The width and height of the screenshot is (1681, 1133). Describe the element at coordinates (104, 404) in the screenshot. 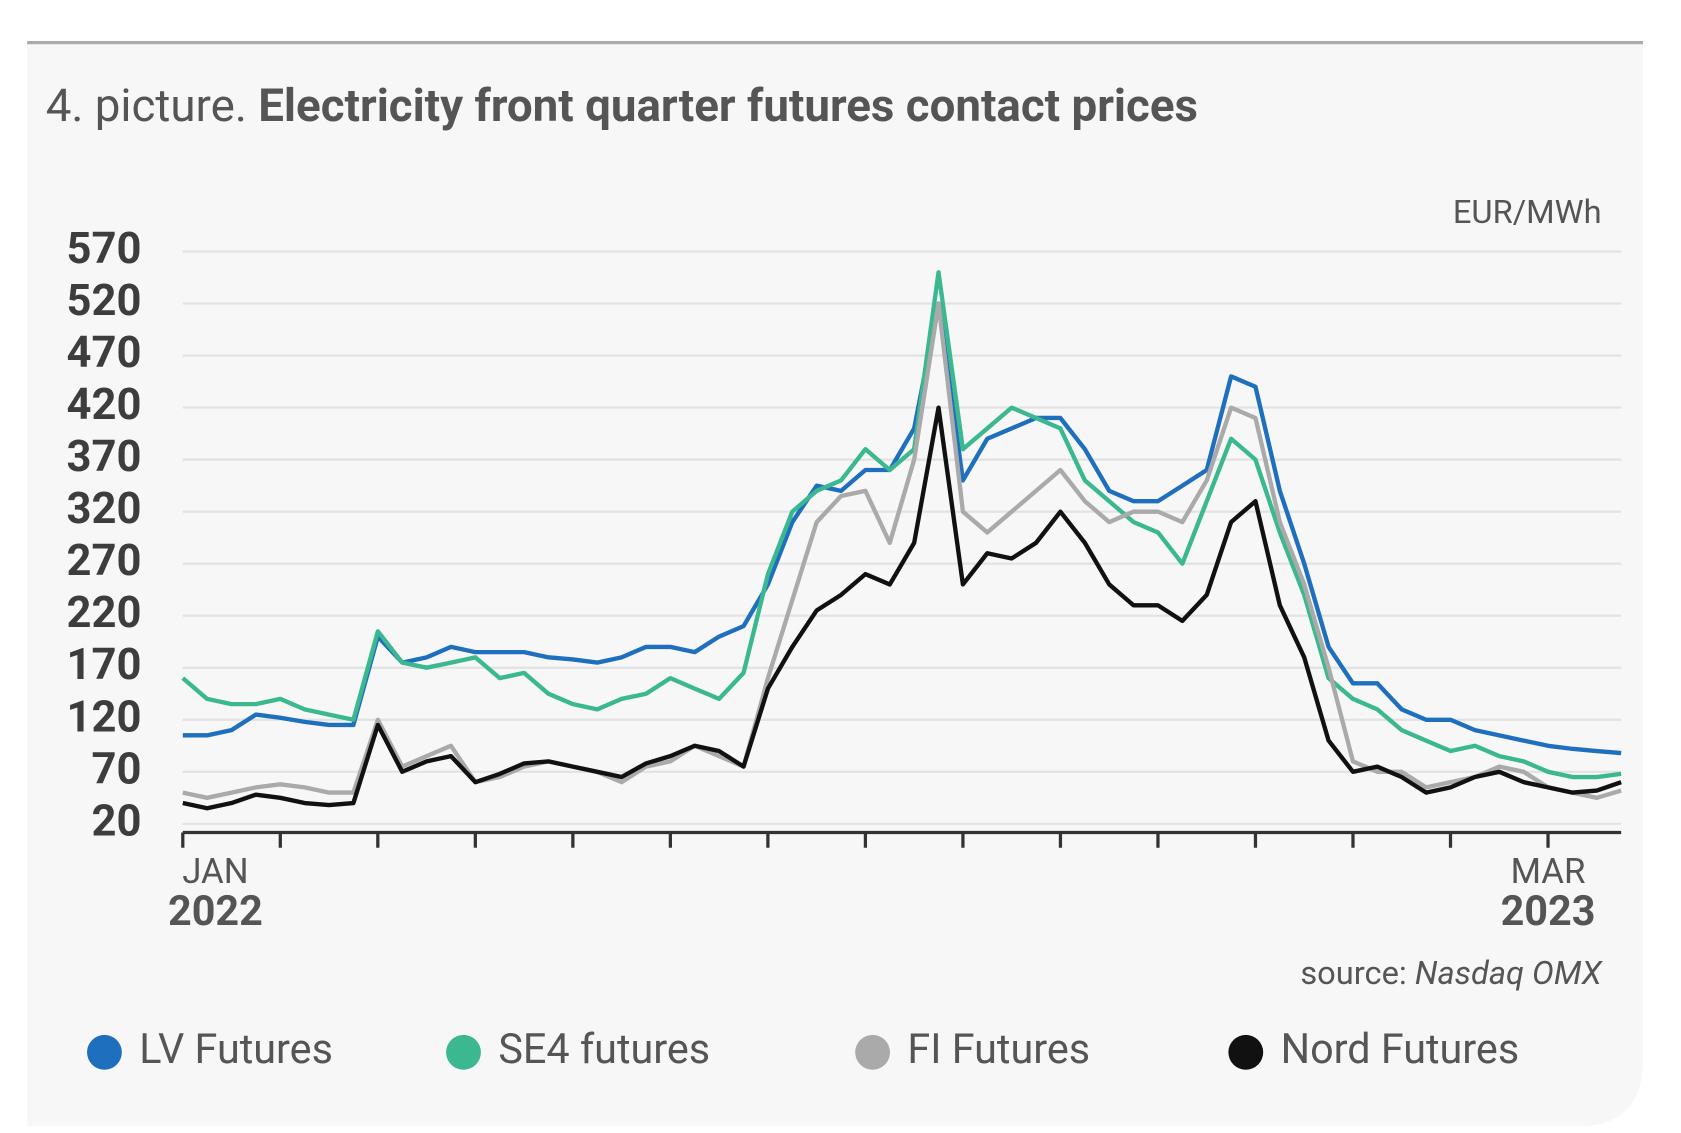

I see `y-tick-label: 420` at that location.